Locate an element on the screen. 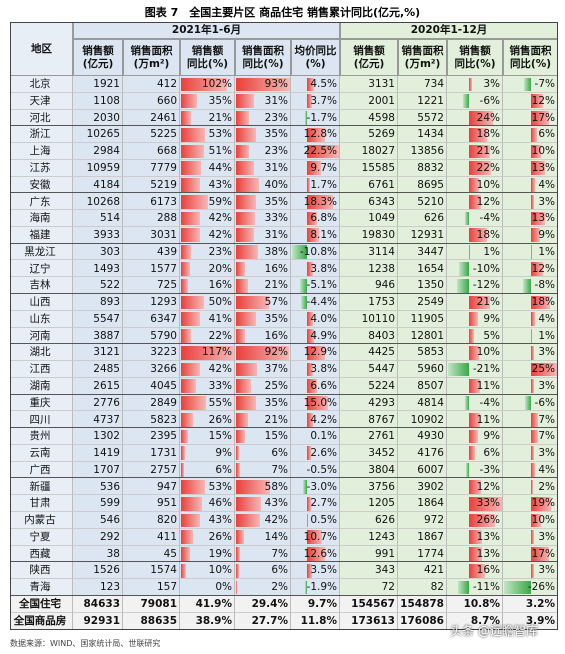 The image size is (565, 654). cell-text: 53% is located at coordinates (220, 486).